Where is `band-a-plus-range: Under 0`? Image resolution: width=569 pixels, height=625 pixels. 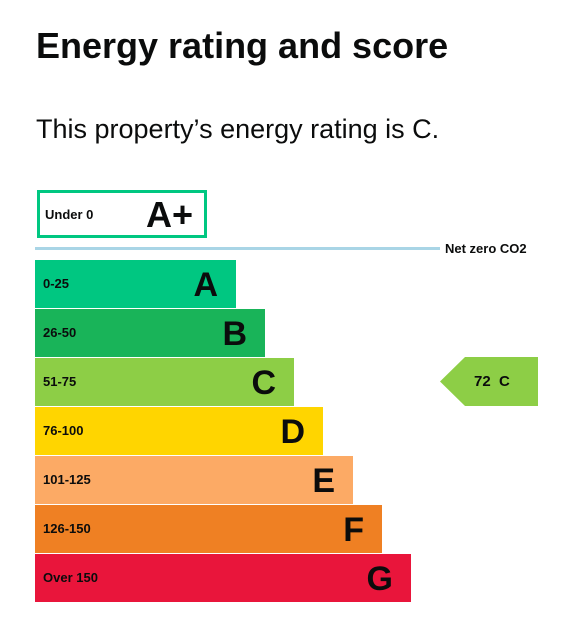 band-a-plus-range: Under 0 is located at coordinates (69, 214).